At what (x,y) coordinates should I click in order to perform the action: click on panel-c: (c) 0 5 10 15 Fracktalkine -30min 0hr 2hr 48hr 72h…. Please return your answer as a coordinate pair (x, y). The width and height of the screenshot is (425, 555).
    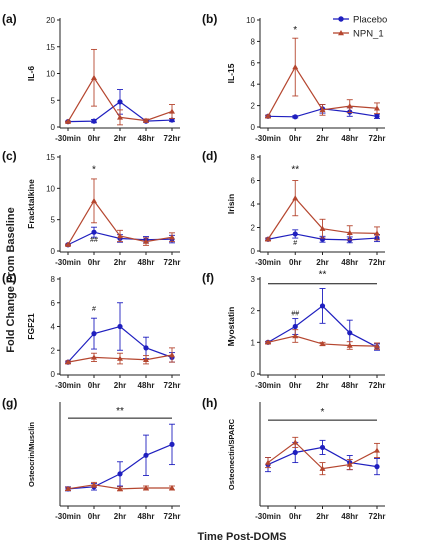
    Looking at the image, I should click on (91, 208).